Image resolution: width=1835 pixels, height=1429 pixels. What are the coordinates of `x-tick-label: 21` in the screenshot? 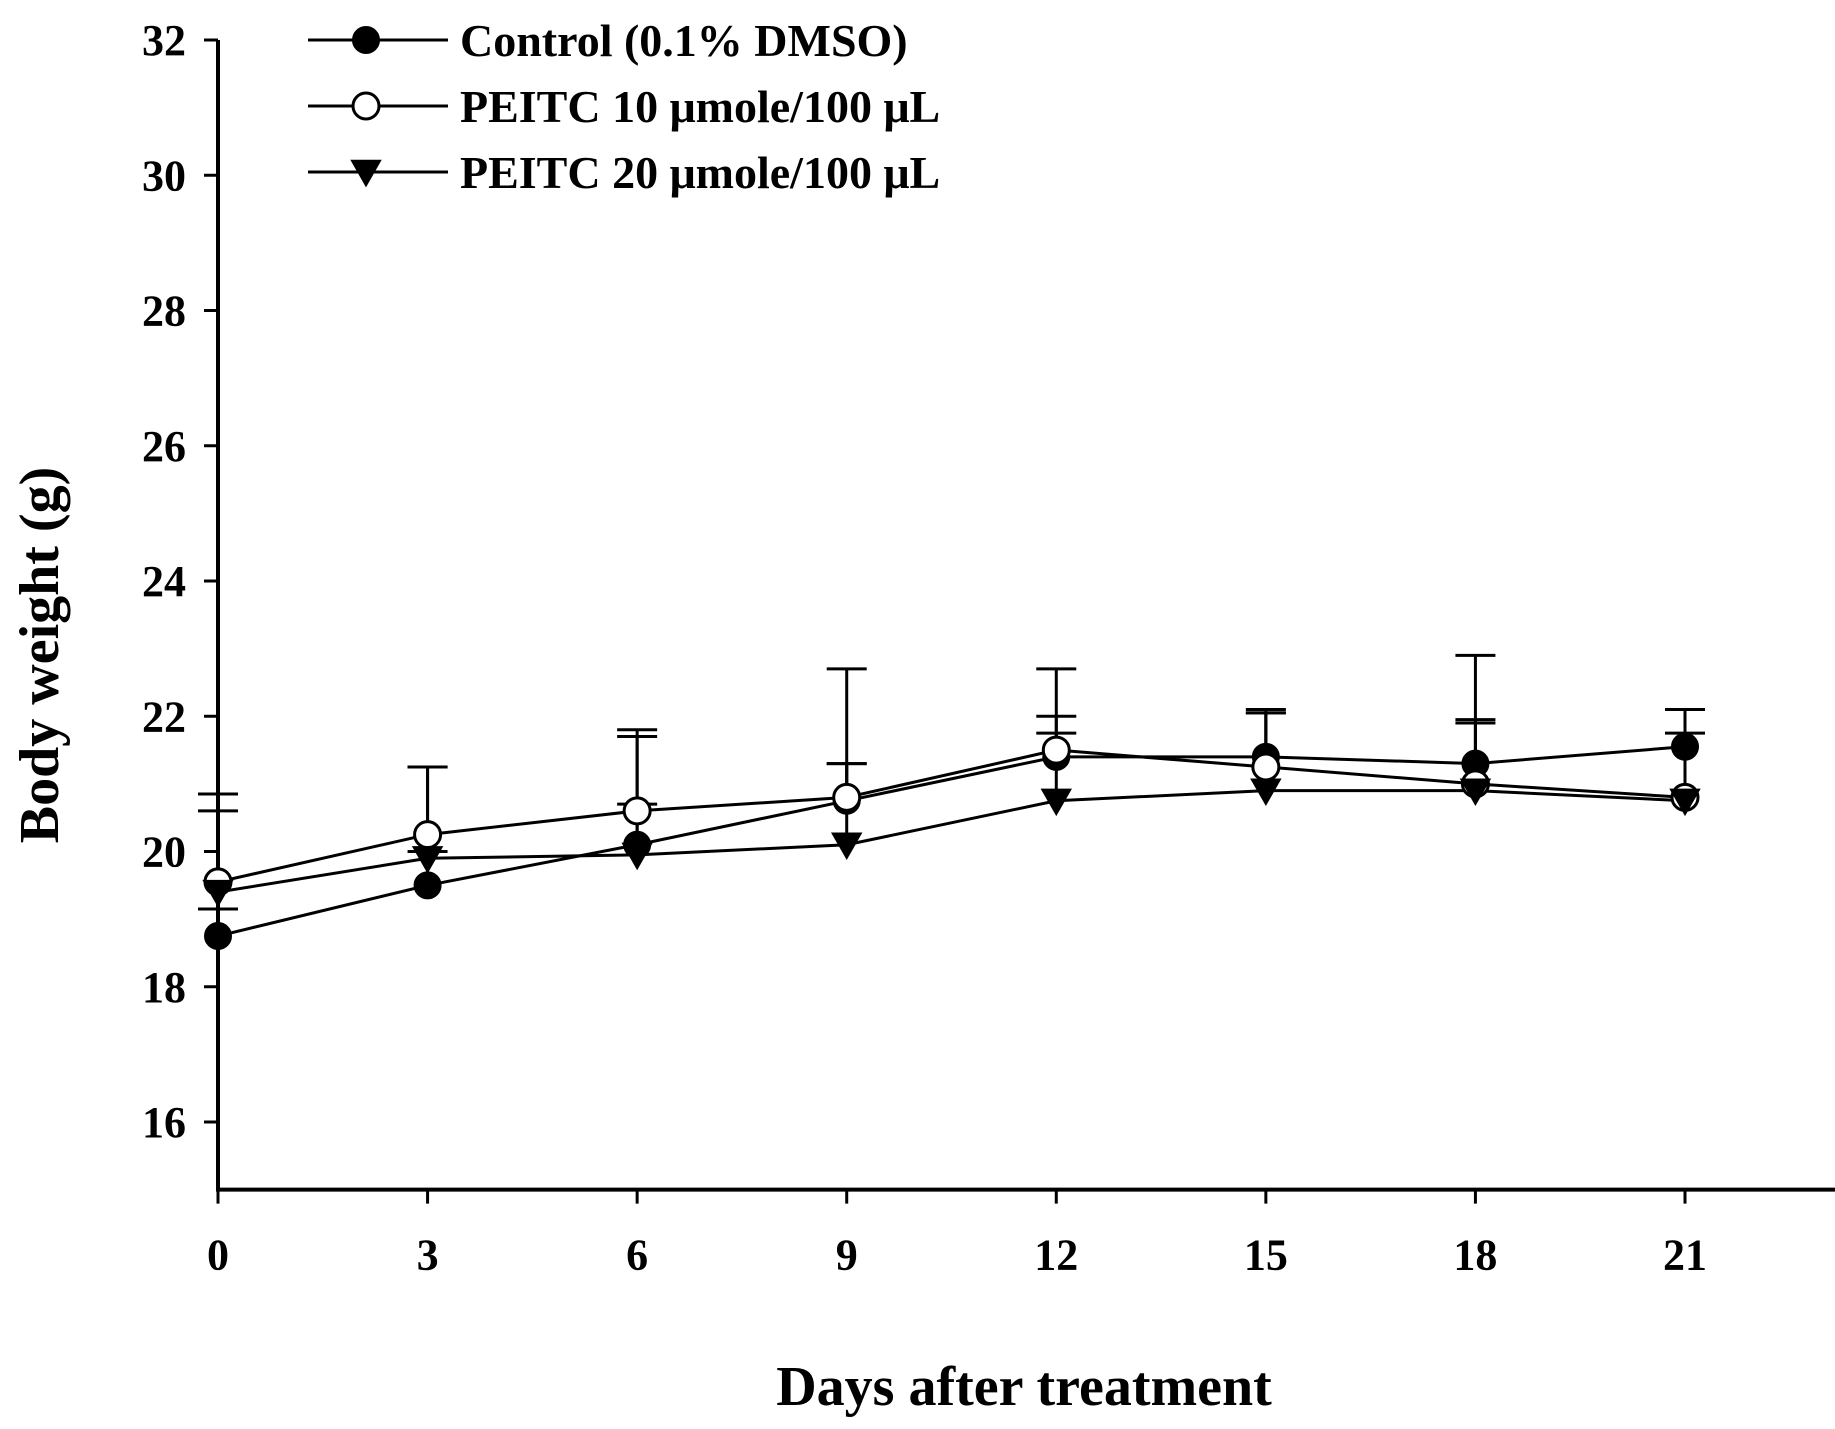 It's located at (1685, 1255).